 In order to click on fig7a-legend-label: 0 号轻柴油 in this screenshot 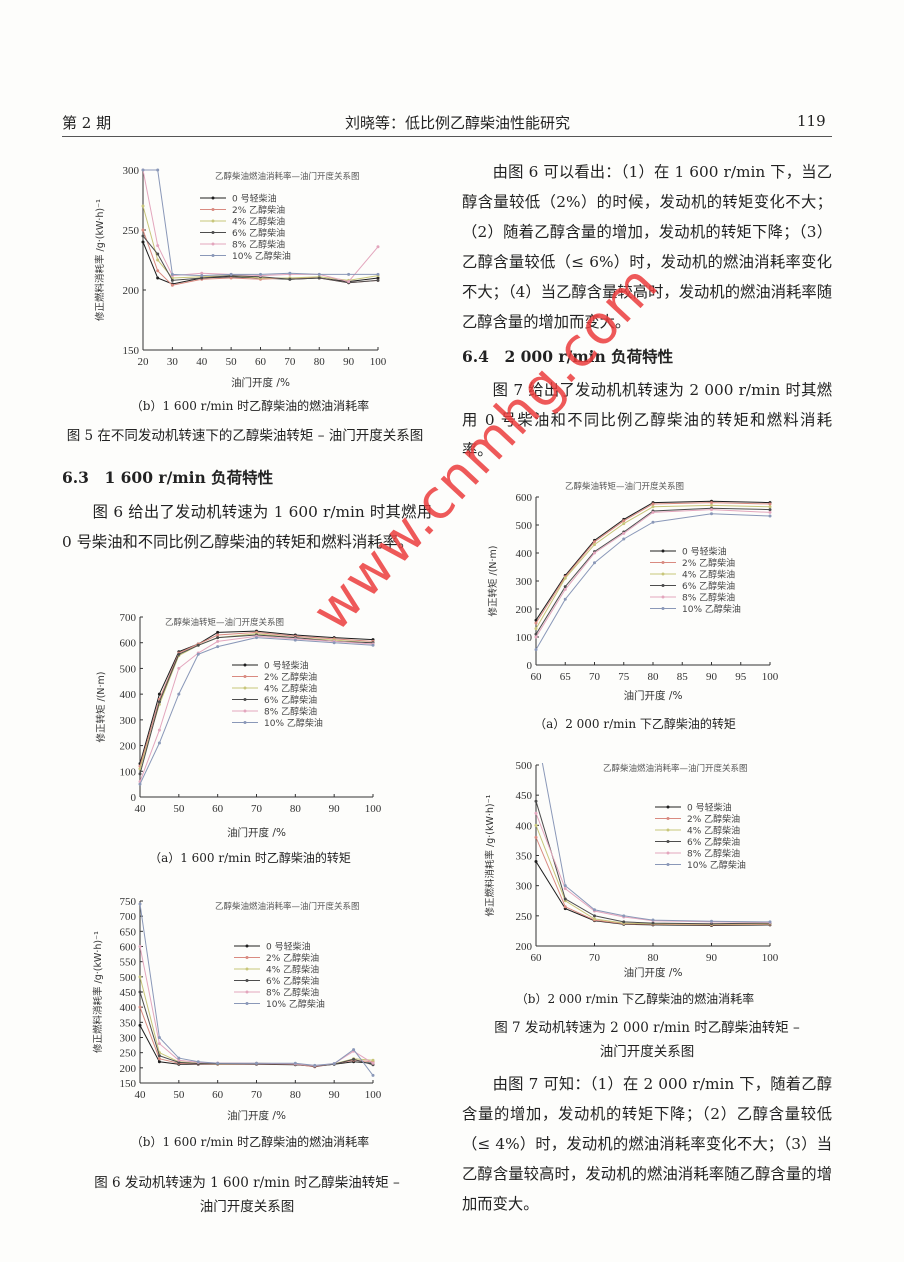, I will do `click(704, 552)`.